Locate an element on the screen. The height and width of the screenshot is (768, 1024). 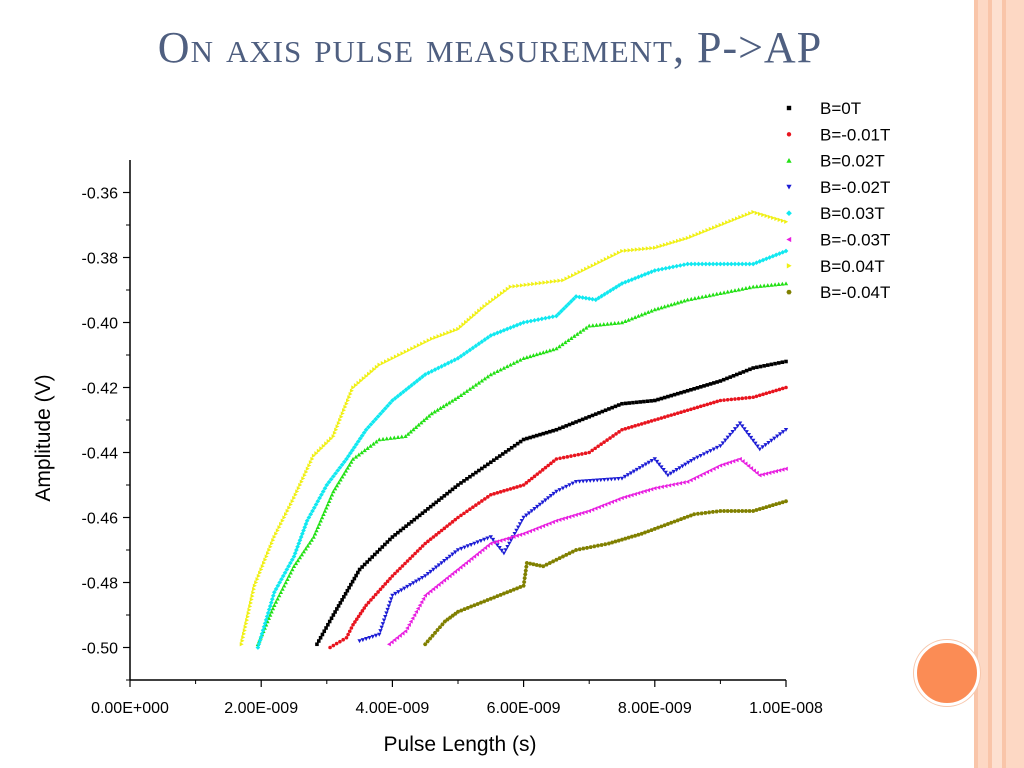
y-tick-label: -0.40 is located at coordinates (100, 324).